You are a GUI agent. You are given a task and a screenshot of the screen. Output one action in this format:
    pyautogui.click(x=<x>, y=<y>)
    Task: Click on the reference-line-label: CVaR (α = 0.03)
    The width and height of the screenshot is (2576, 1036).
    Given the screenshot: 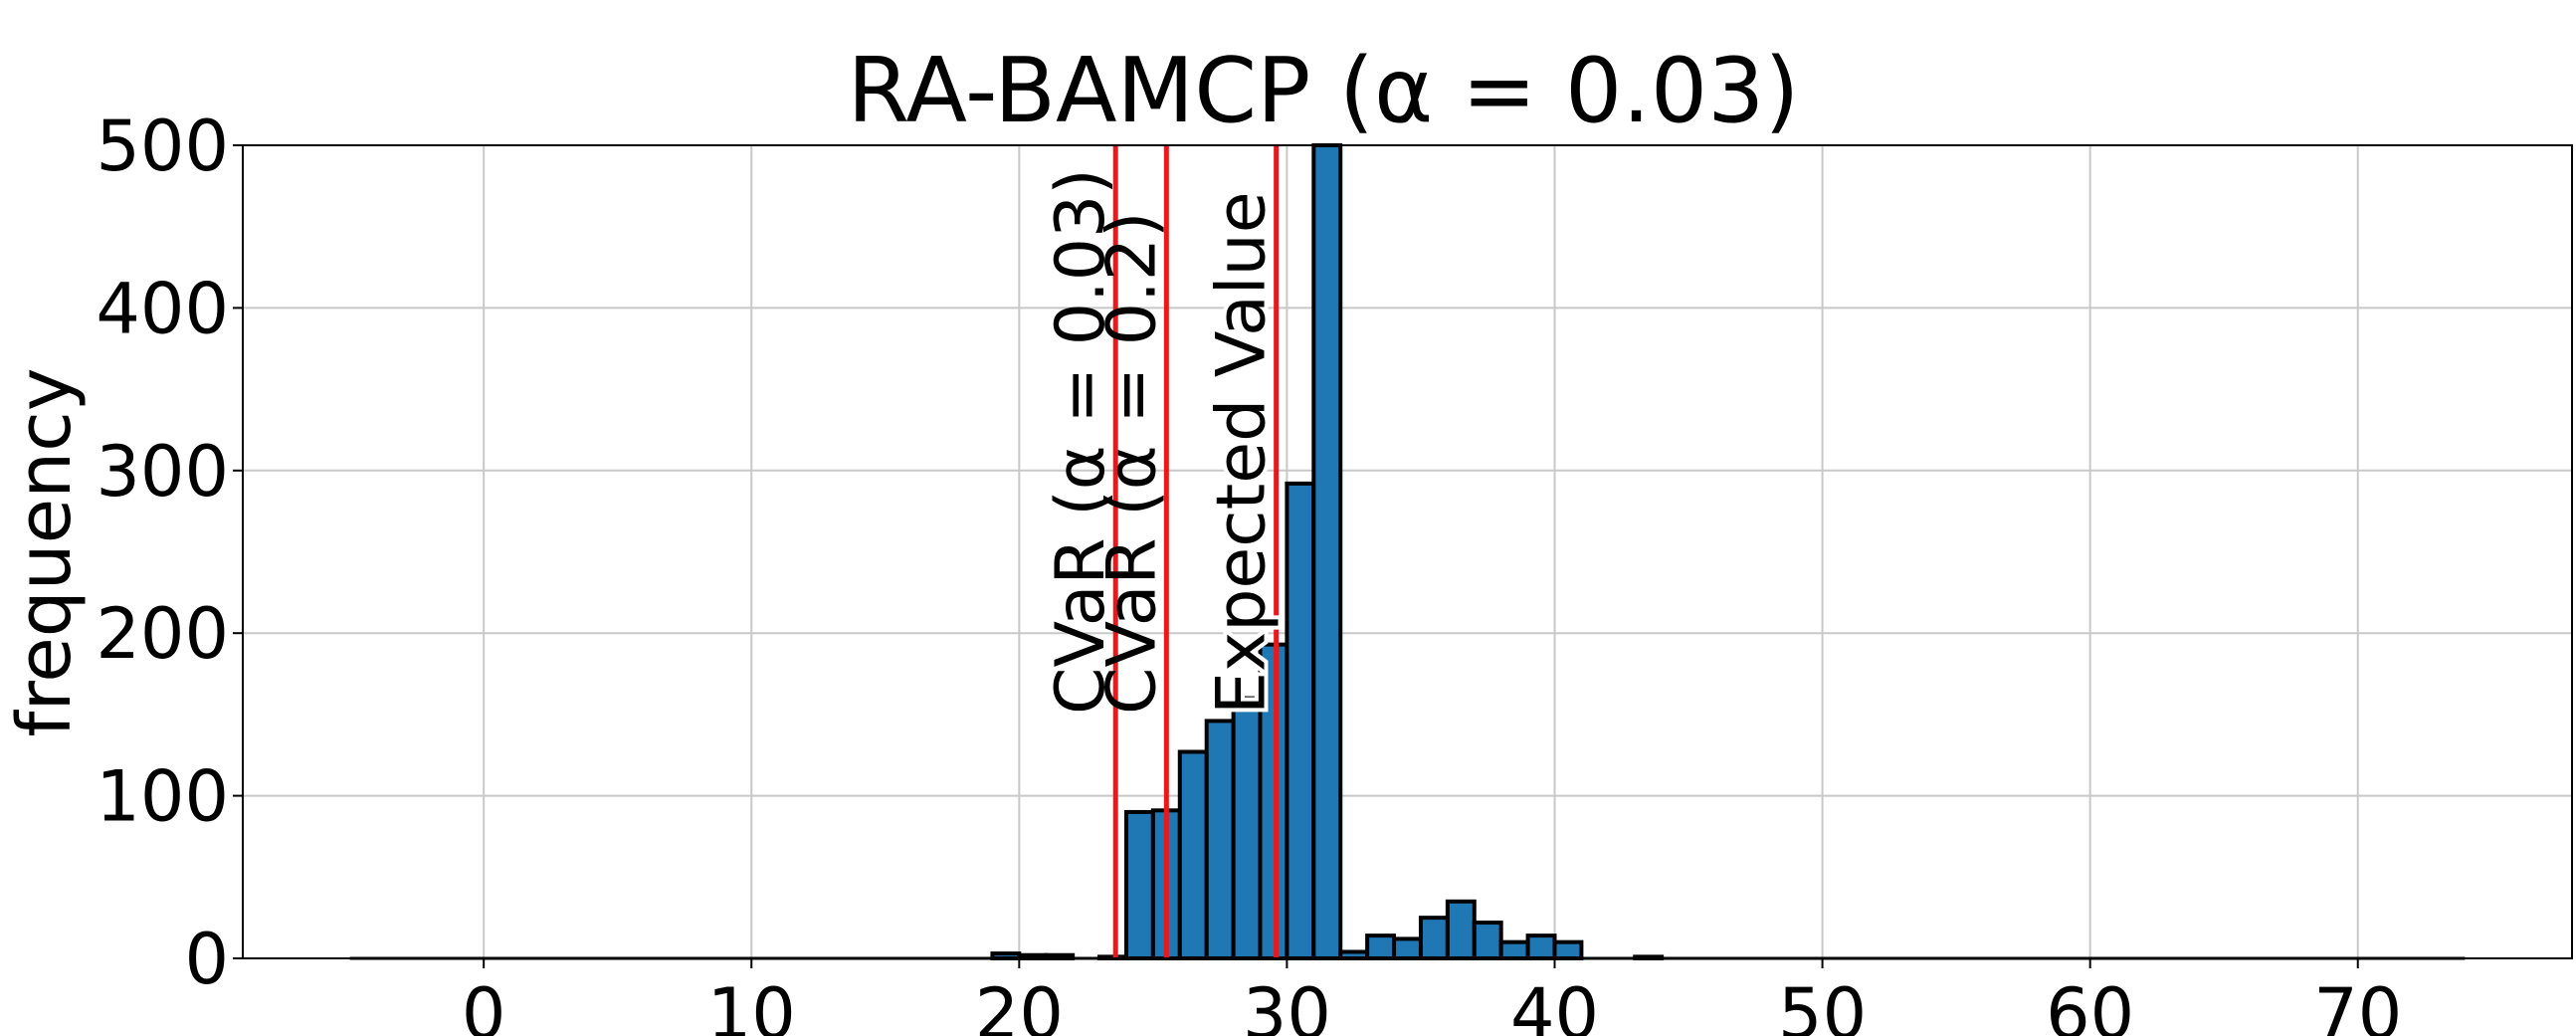 What is the action you would take?
    pyautogui.click(x=1081, y=441)
    